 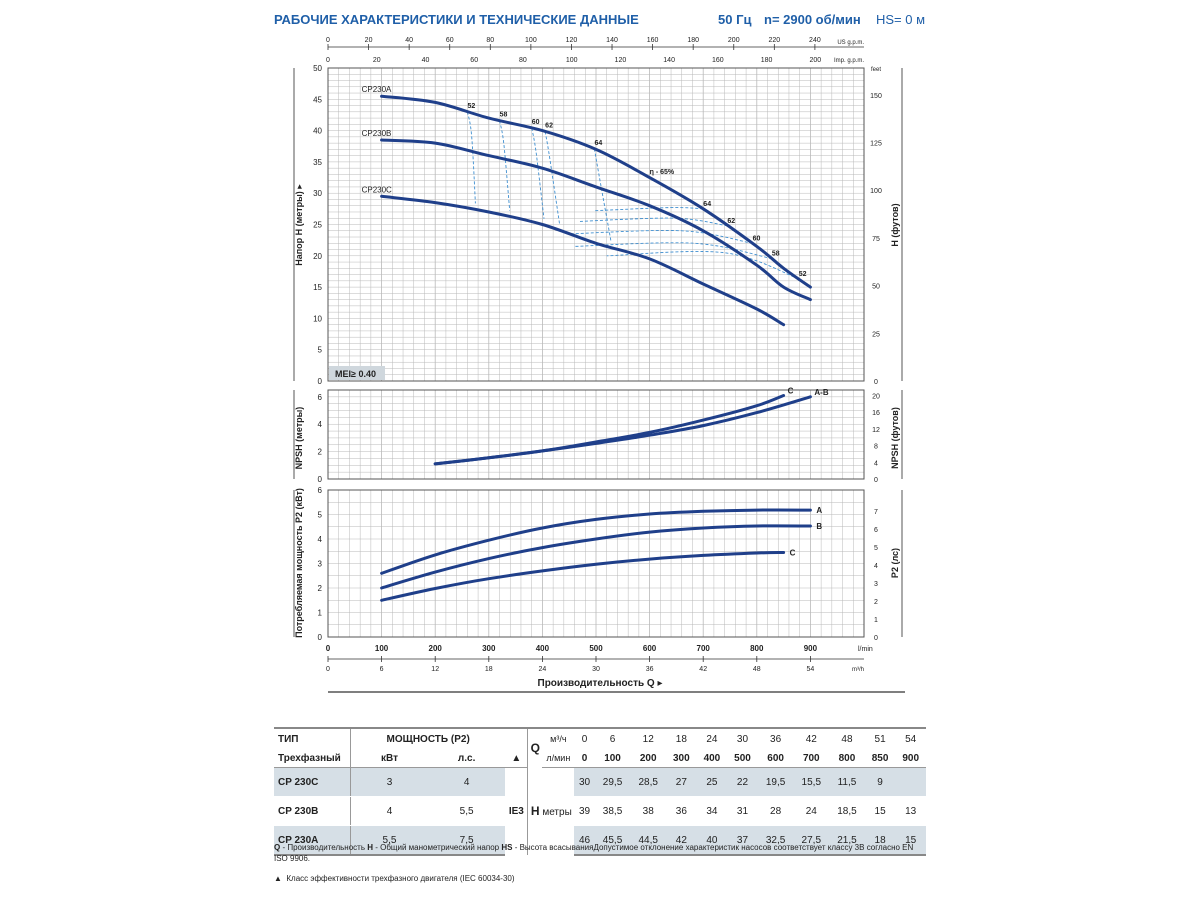 What do you see at coordinates (812, 19) in the screenshot?
I see `speed: n= 2900 об/мин` at bounding box center [812, 19].